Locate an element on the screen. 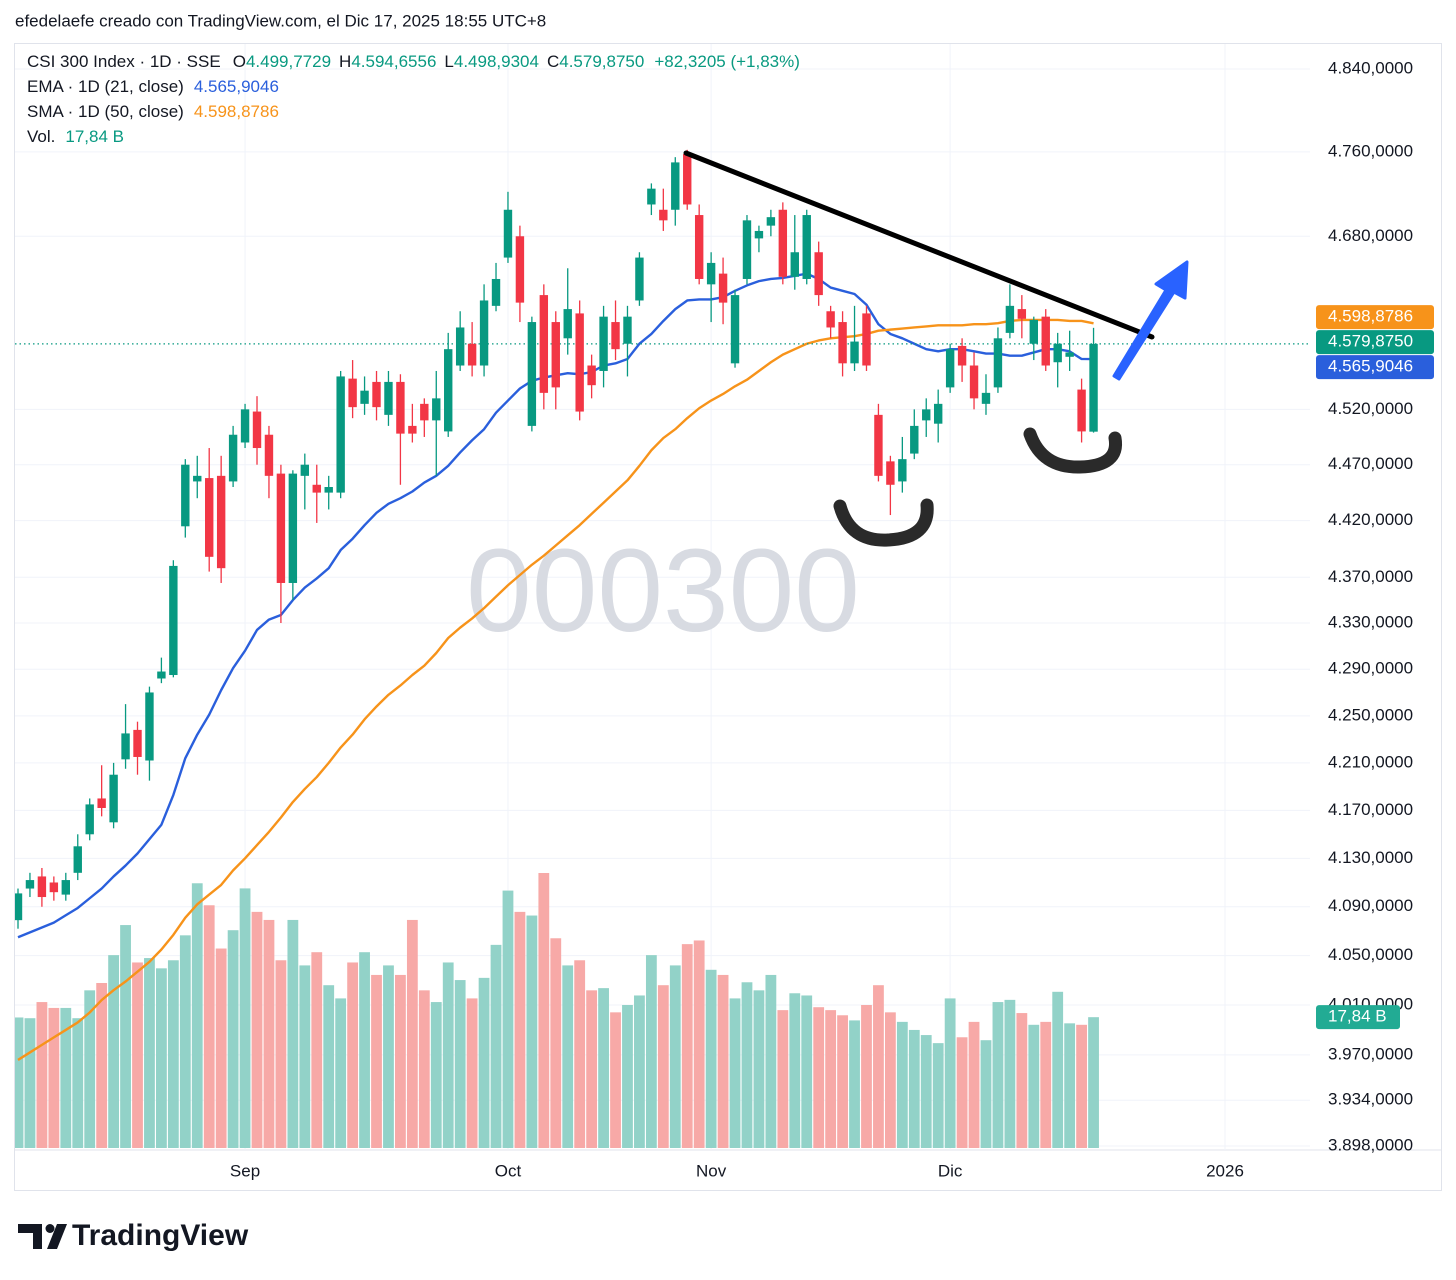 This screenshot has height=1280, width=1456. volume-badge-label: 17,84 B is located at coordinates (1357, 1016).